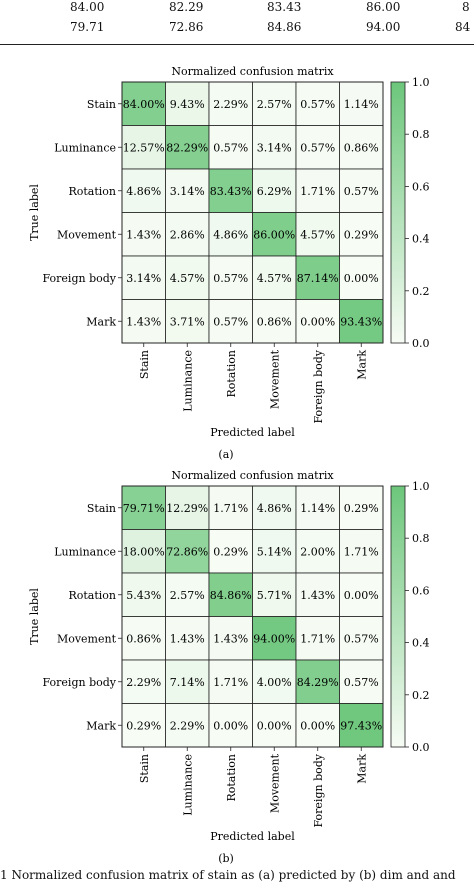 The width and height of the screenshot is (474, 885). Describe the element at coordinates (421, 343) in the screenshot. I see `colorbar-tick-label: 0.0` at that location.